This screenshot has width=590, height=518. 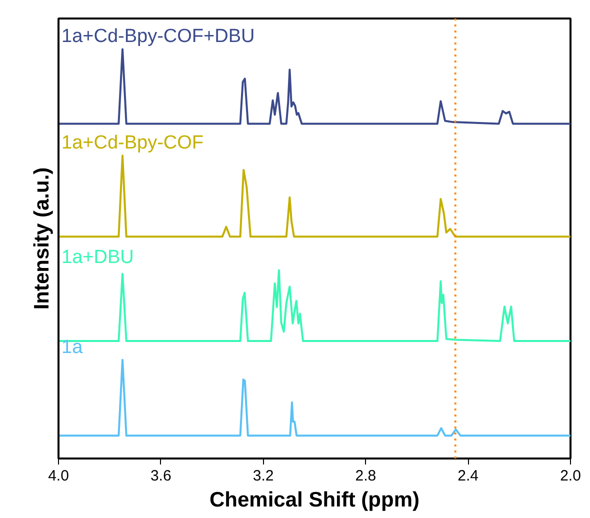 I want to click on x-tick-label: 2.8, so click(x=365, y=476).